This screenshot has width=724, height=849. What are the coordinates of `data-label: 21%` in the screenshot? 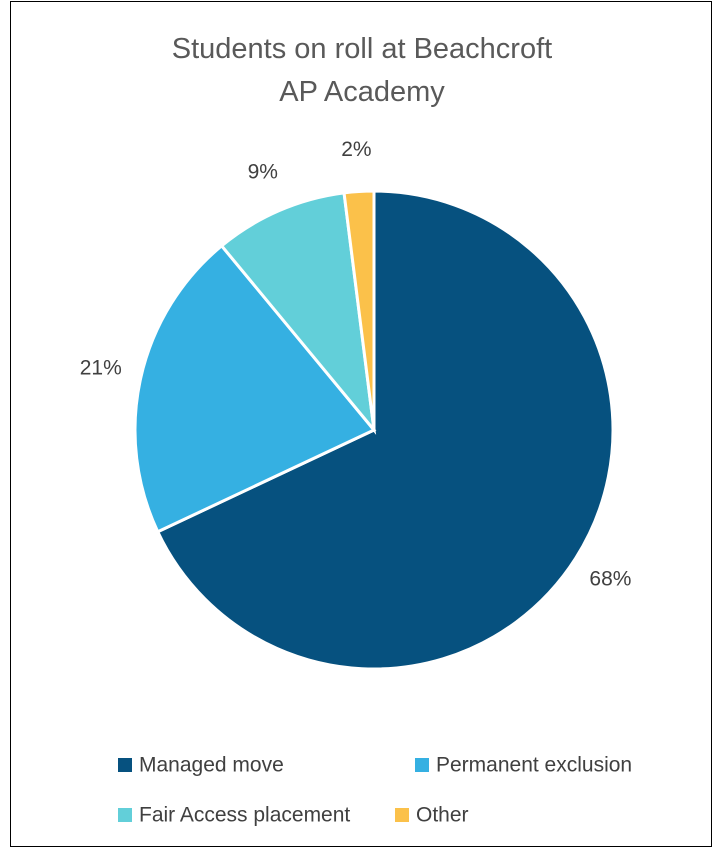 It's located at (101, 367).